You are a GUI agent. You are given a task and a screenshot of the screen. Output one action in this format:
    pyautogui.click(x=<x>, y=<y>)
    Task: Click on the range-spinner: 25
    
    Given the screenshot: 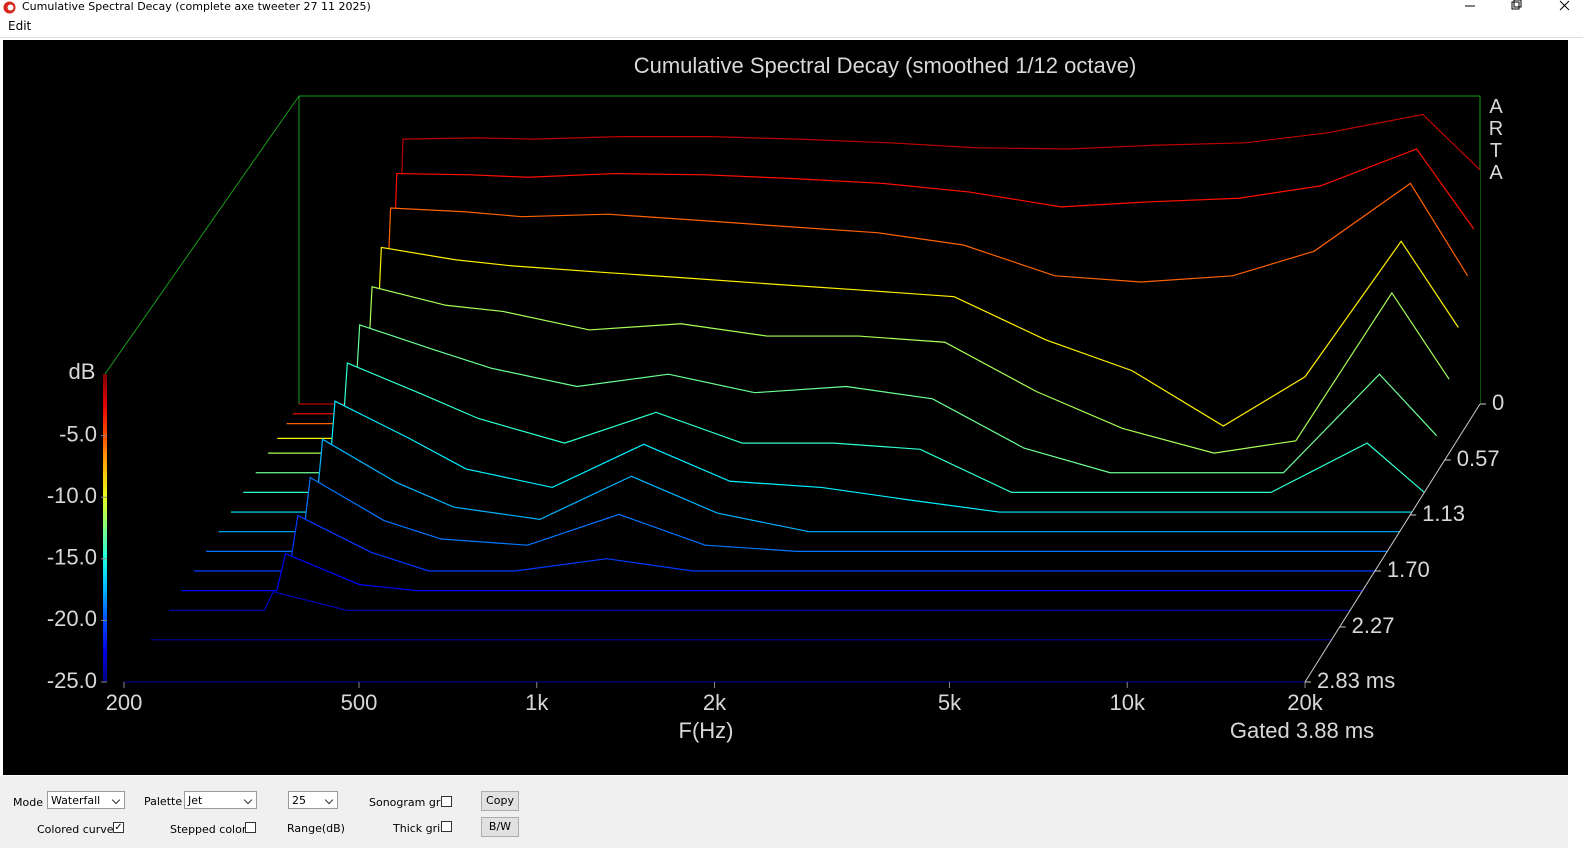 What is the action you would take?
    pyautogui.click(x=313, y=800)
    